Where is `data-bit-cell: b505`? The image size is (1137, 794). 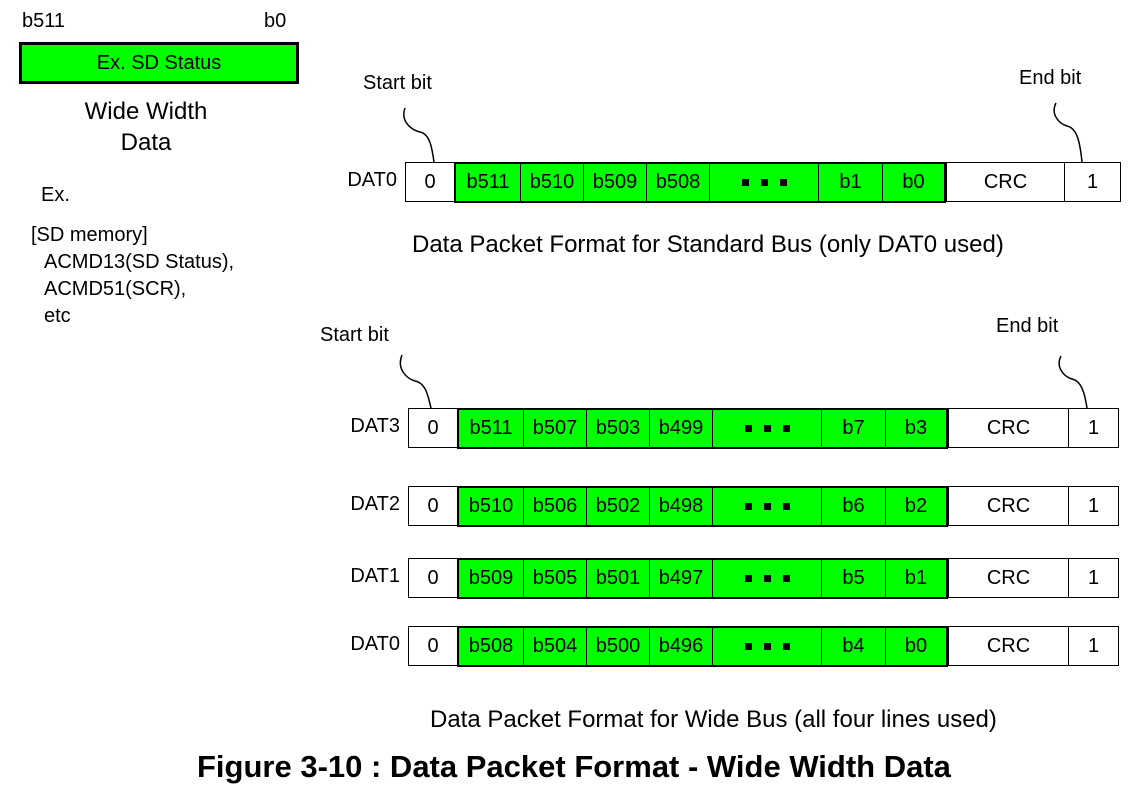 data-bit-cell: b505 is located at coordinates (554, 578).